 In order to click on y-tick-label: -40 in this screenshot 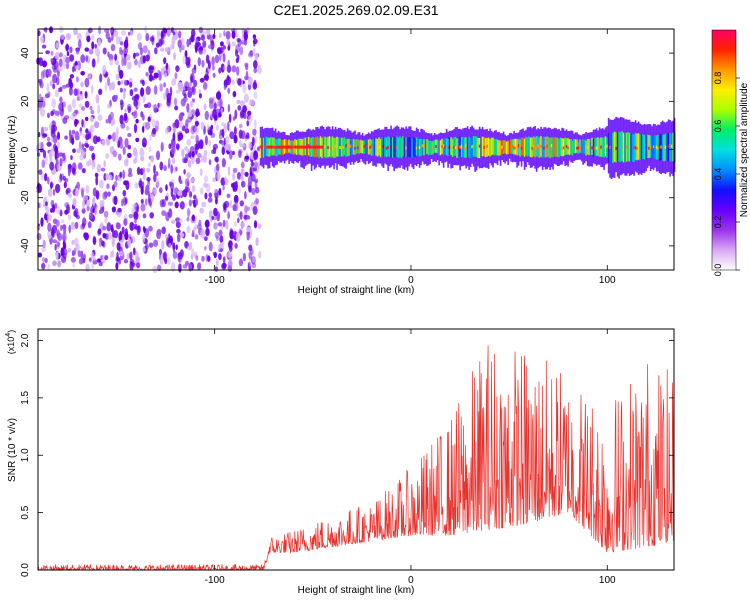, I will do `click(25, 245)`.